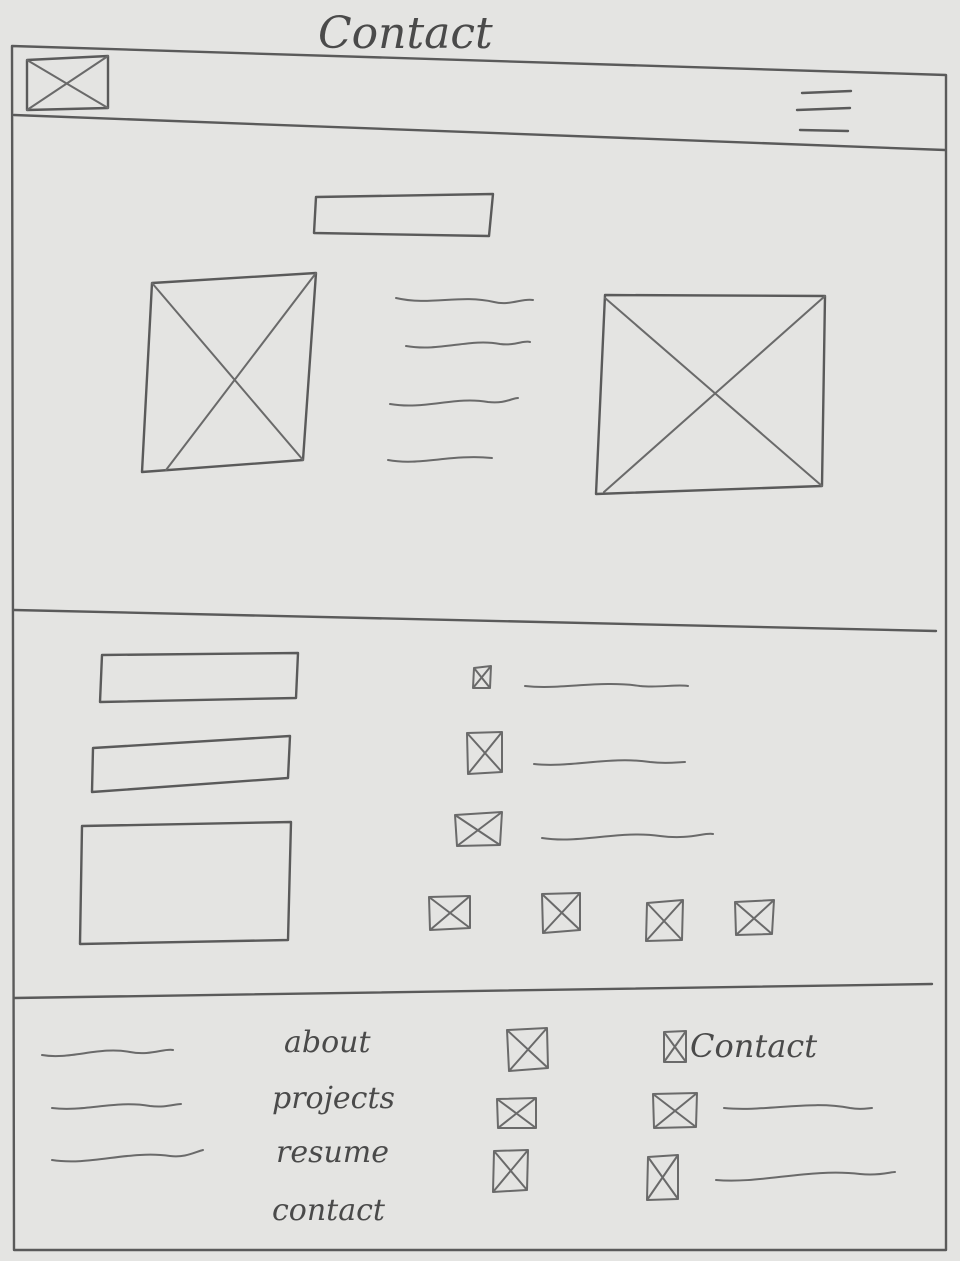 This screenshot has height=1261, width=960. What do you see at coordinates (468, 1114) in the screenshot?
I see `footer` at bounding box center [468, 1114].